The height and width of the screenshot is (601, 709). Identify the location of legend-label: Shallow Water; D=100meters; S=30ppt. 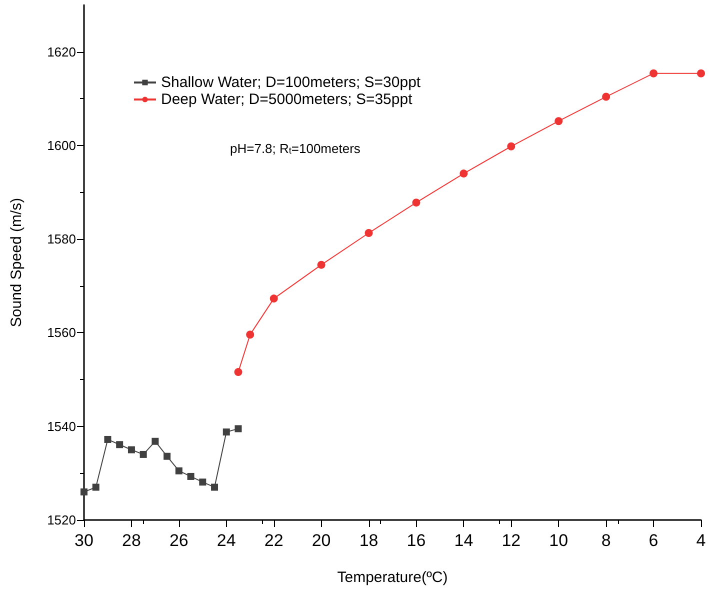
(291, 82).